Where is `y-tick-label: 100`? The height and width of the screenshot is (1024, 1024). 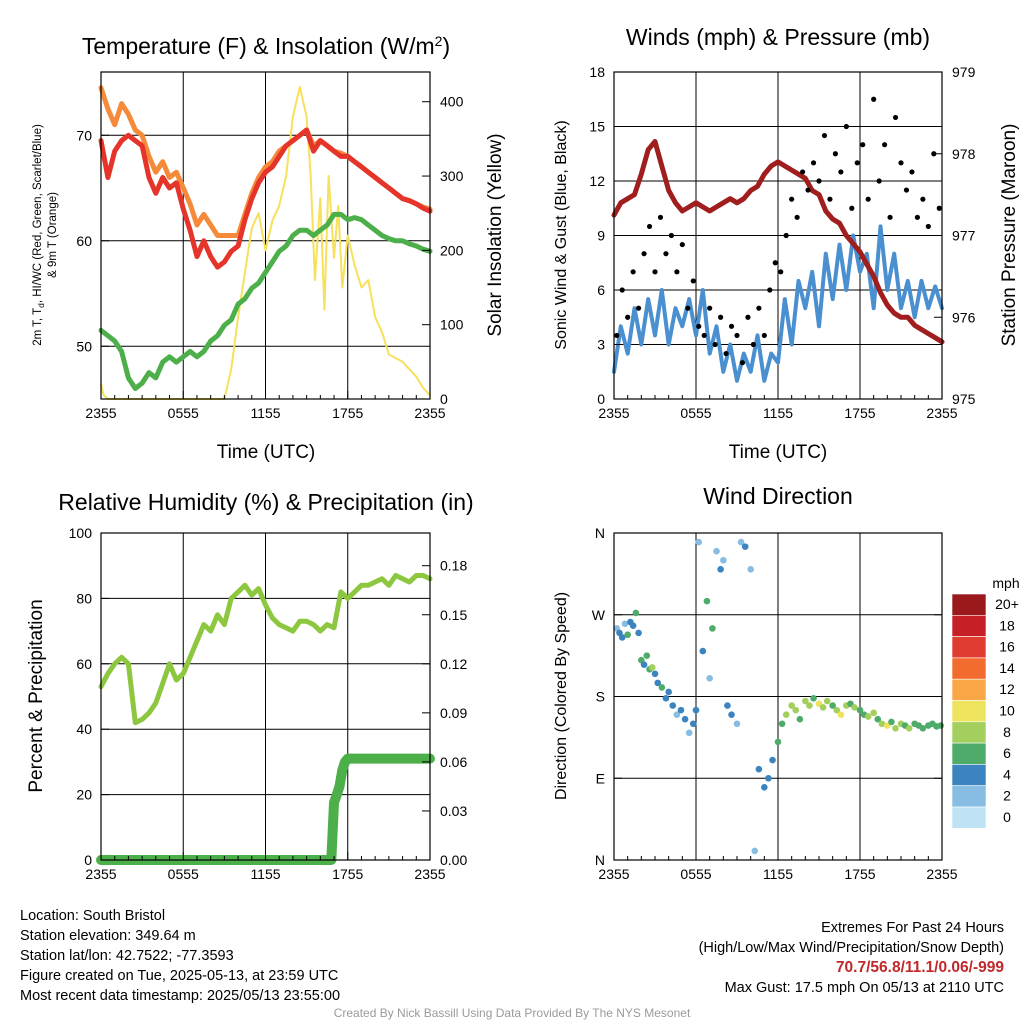
y-tick-label: 100 is located at coordinates (81, 533).